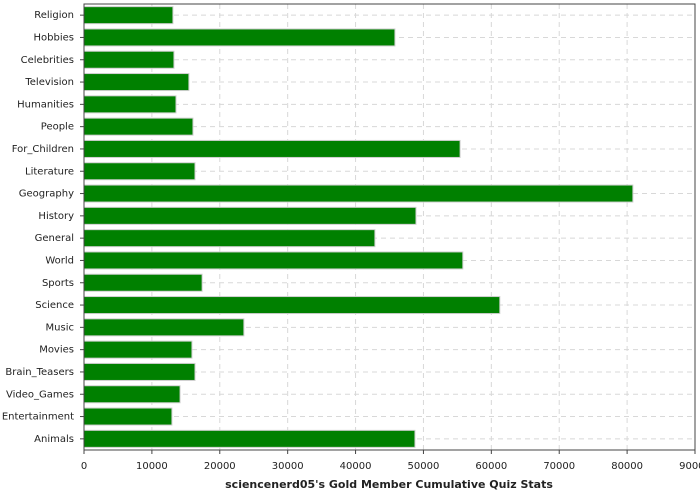 The image size is (700, 500). Describe the element at coordinates (54, 305) in the screenshot. I see `y-tick-label: Science` at that location.